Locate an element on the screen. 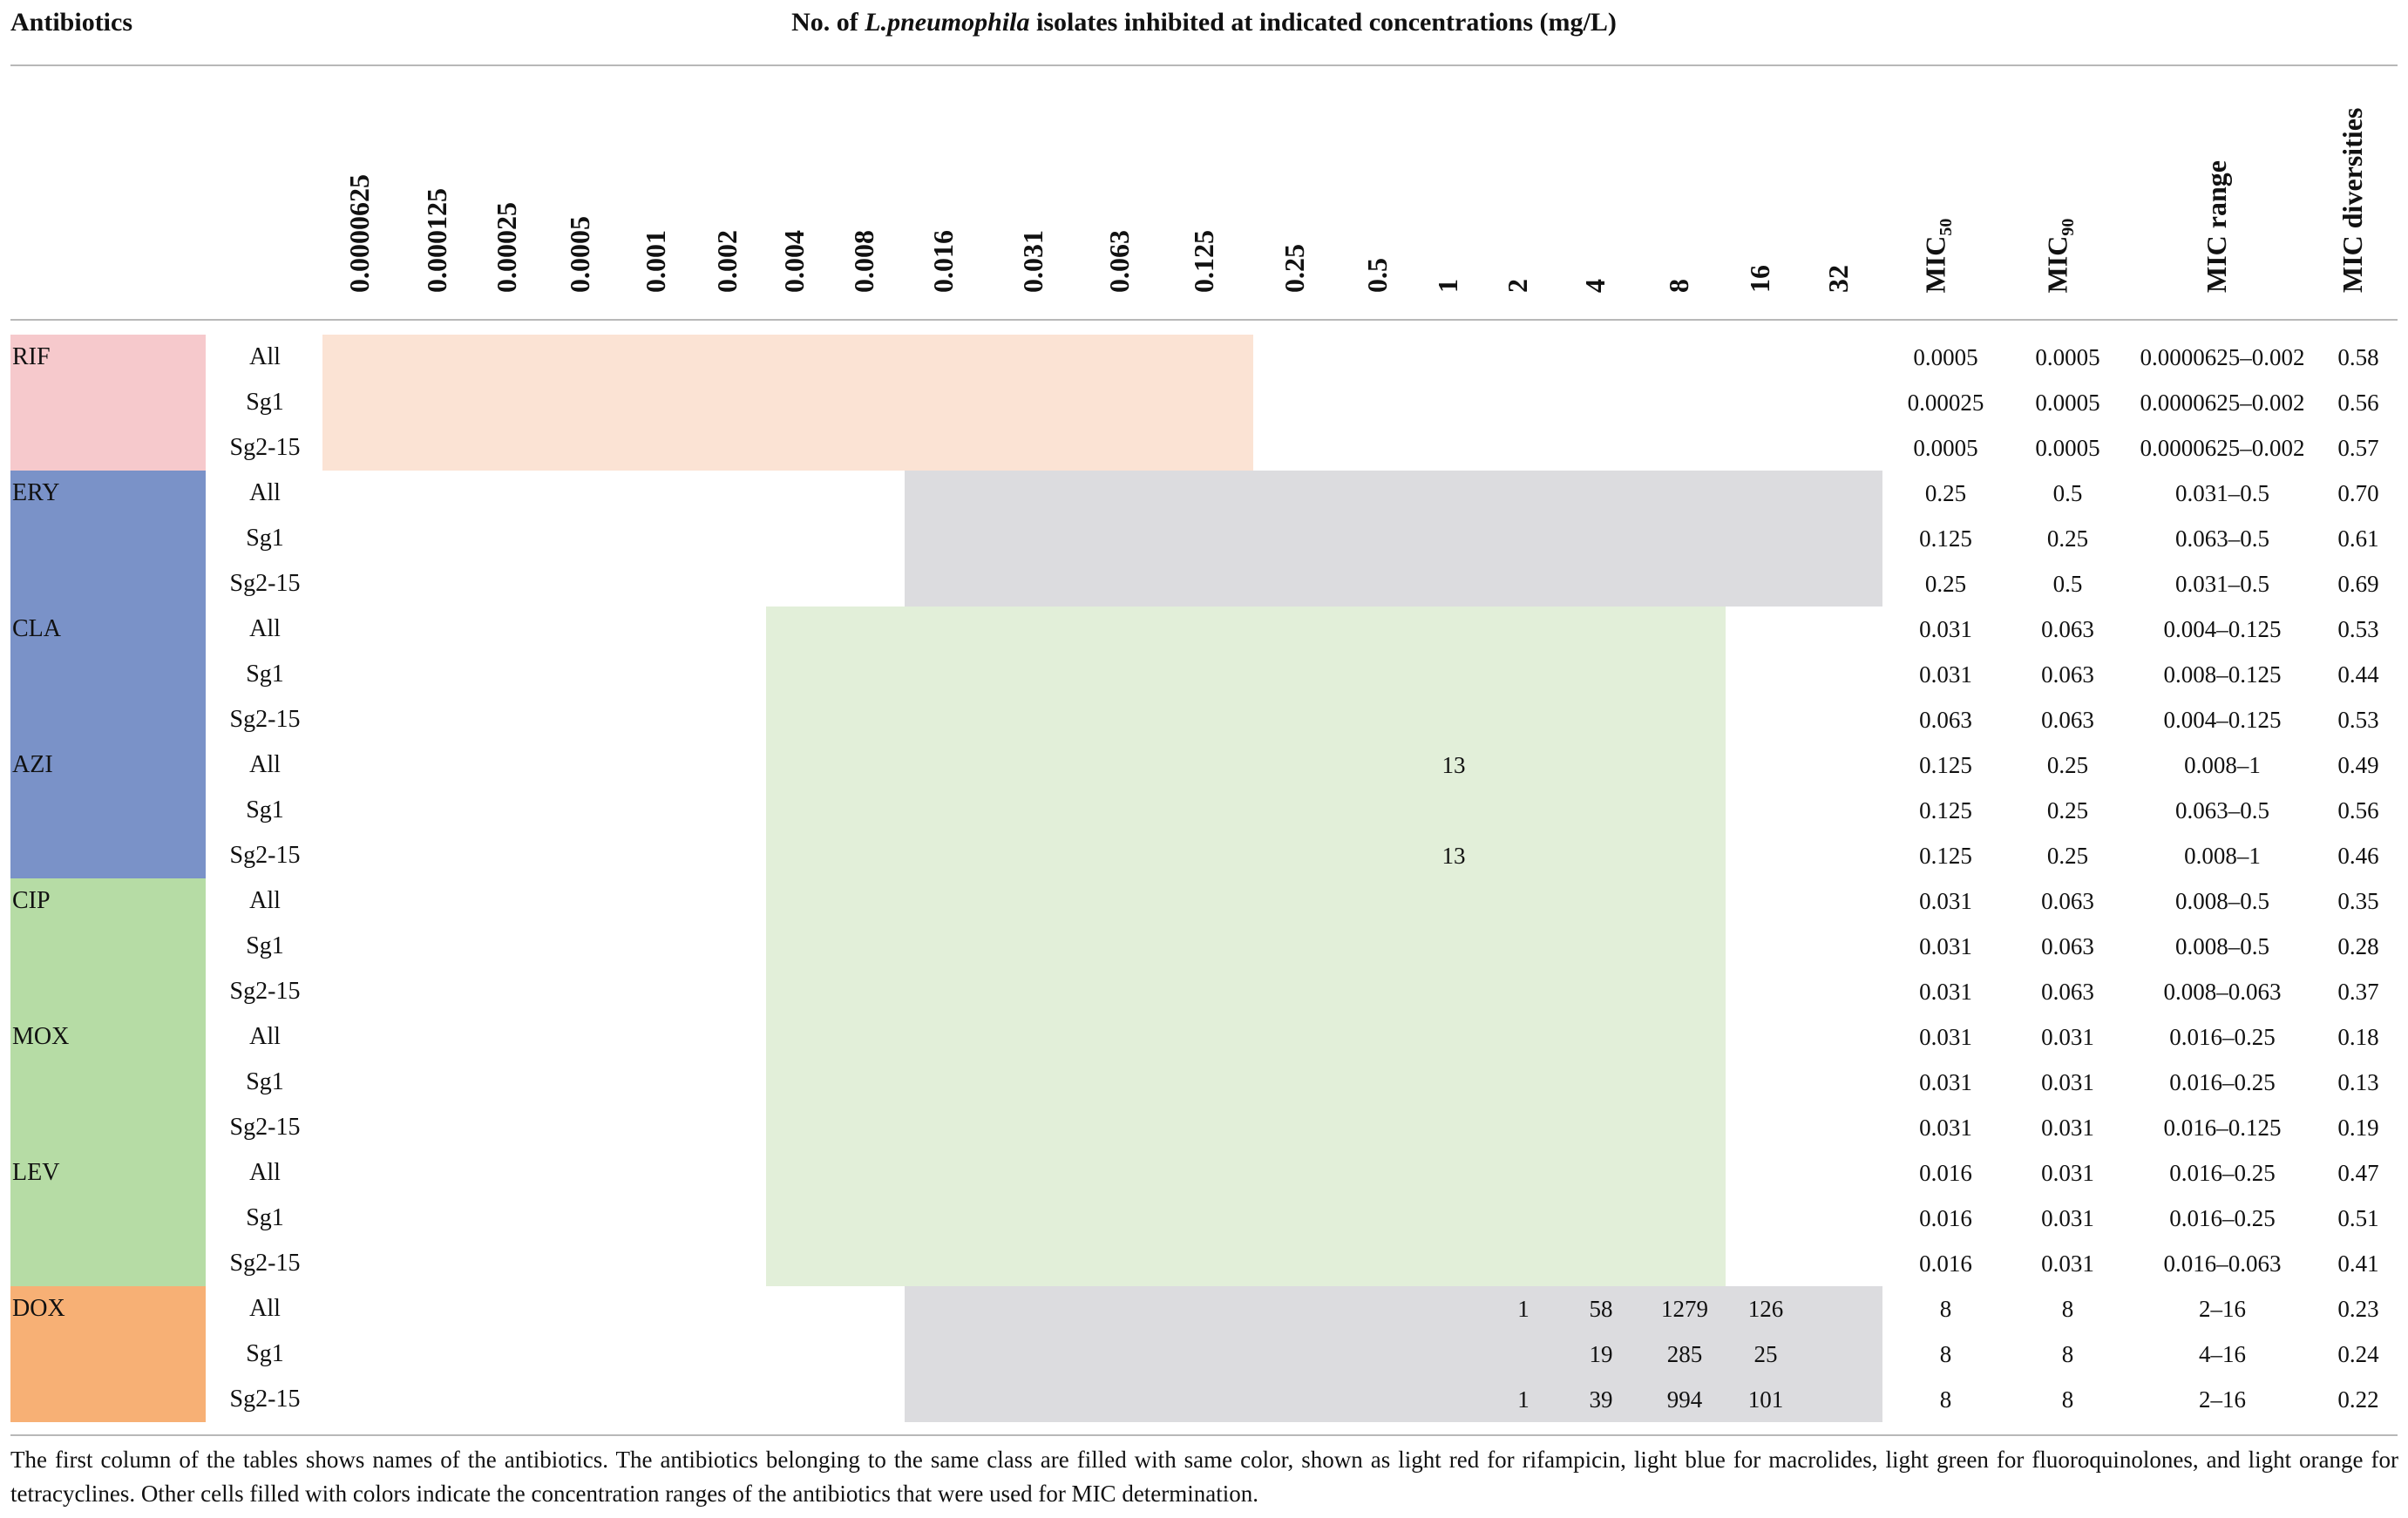  div-cell: 0.51 is located at coordinates (2358, 1218).